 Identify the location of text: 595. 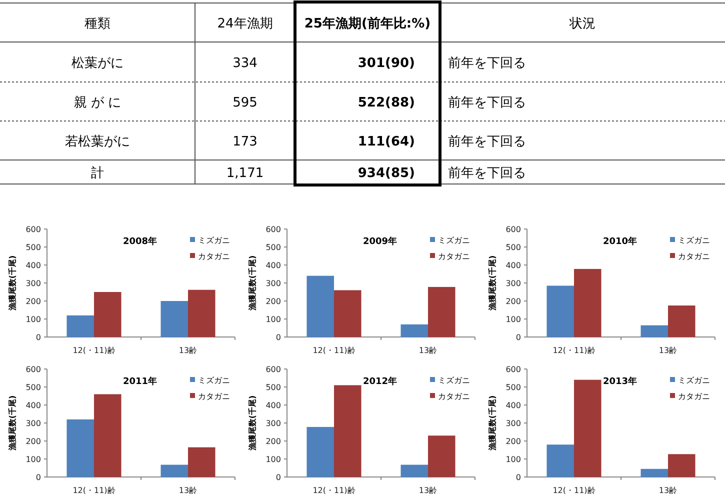
(245, 103).